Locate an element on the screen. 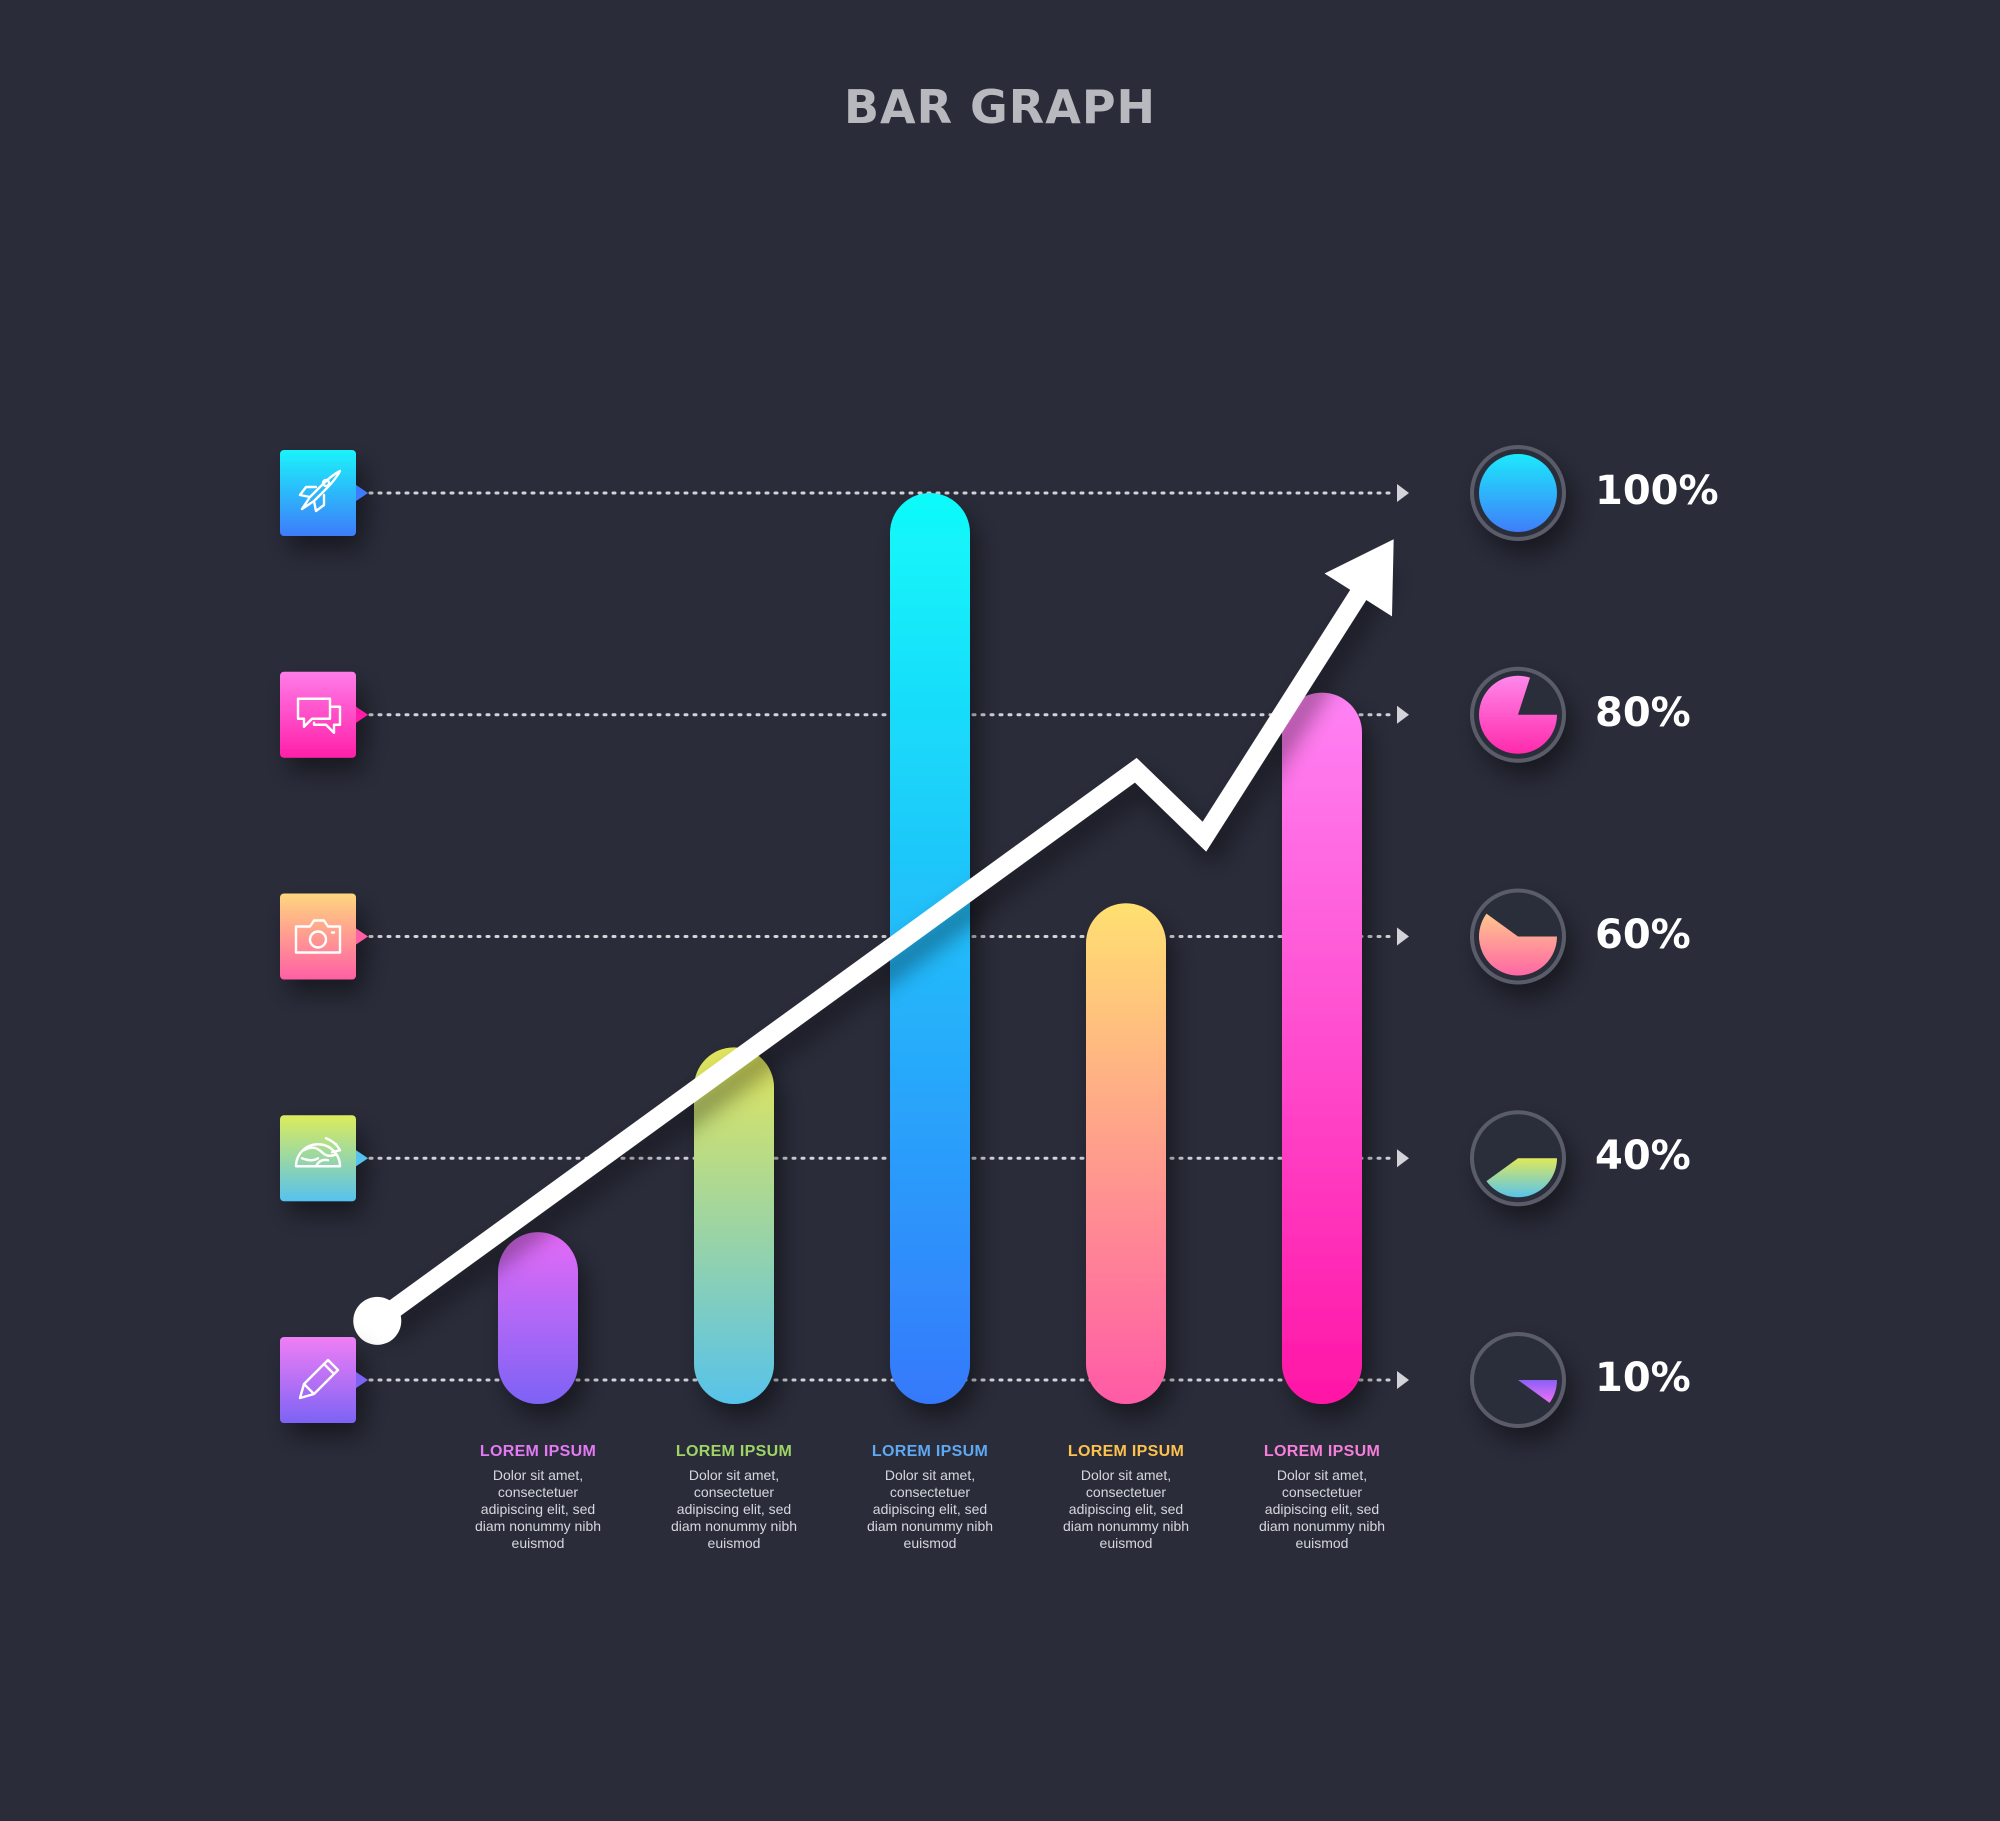  tick-pies is located at coordinates (1518, 936).